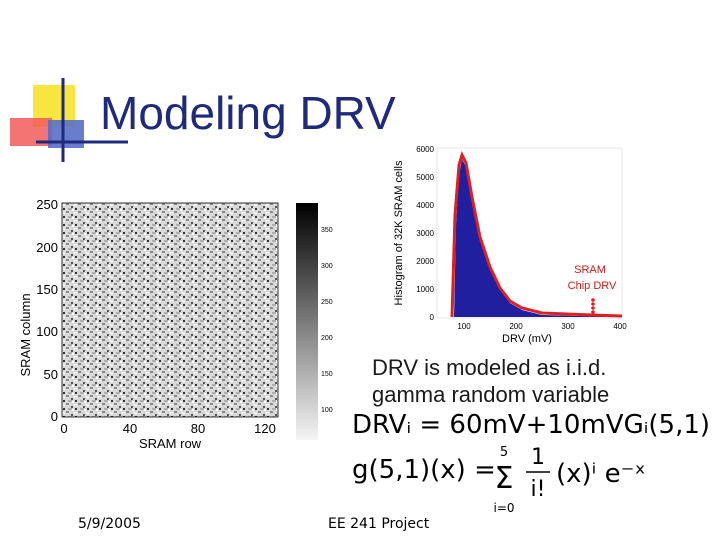 Image resolution: width=720 pixels, height=540 pixels. What do you see at coordinates (464, 326) in the screenshot?
I see `histogram-xtick: 100` at bounding box center [464, 326].